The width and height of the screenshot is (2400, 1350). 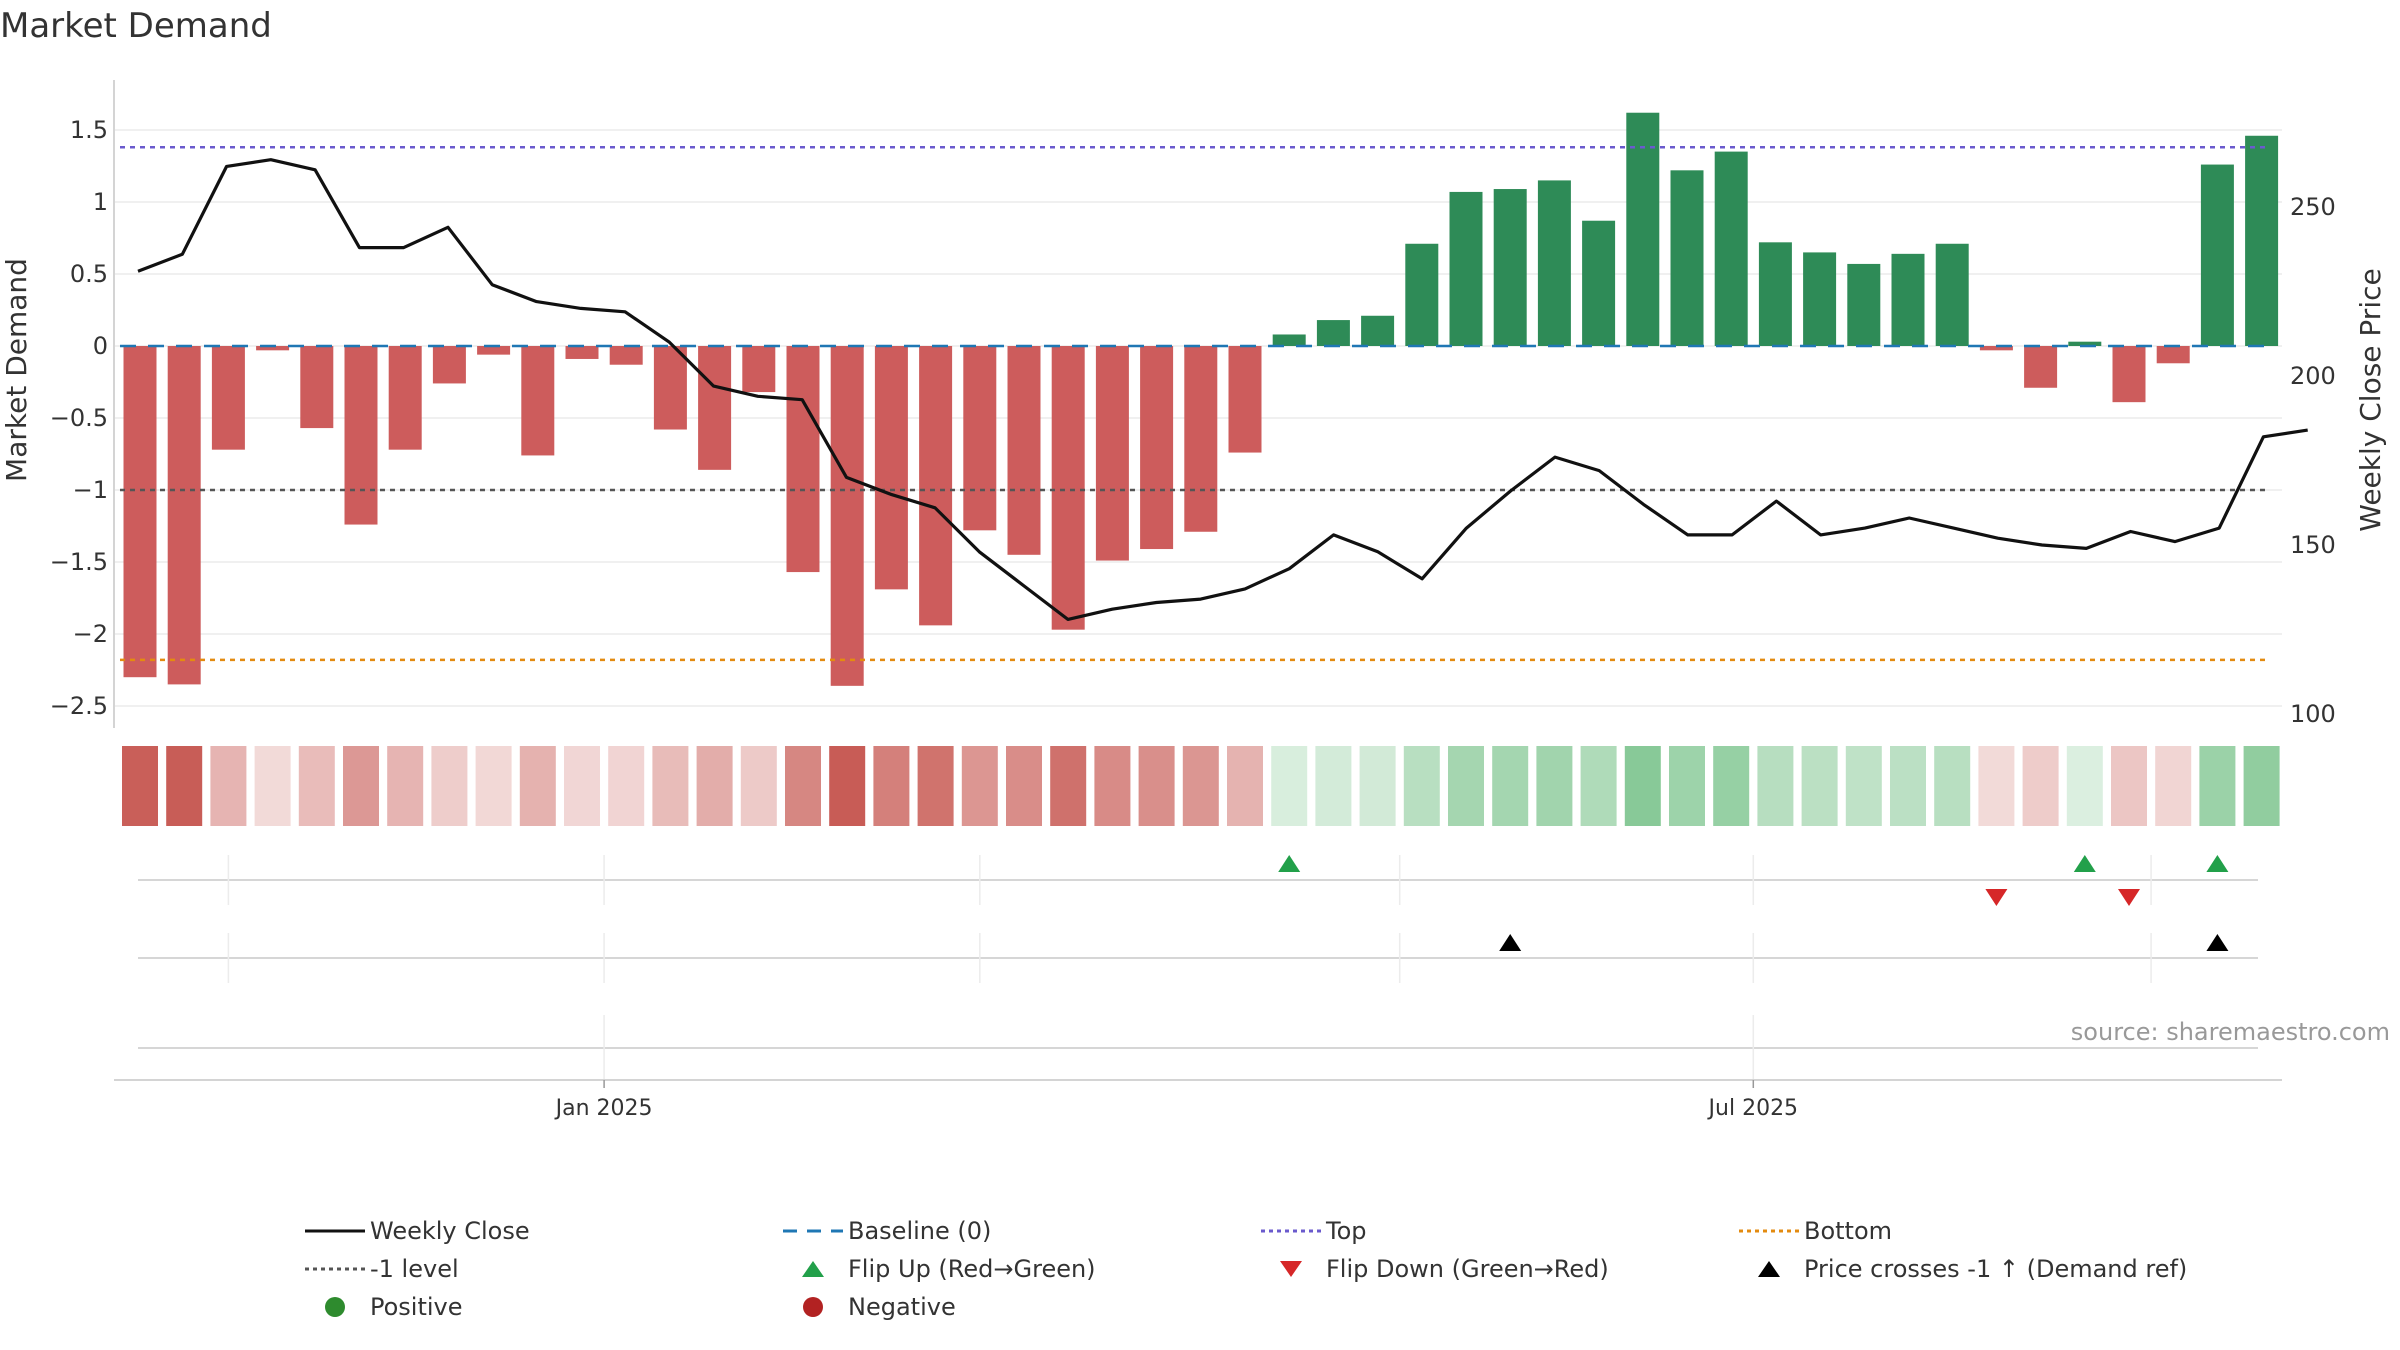 What do you see at coordinates (2217, 863) in the screenshot?
I see `flip-up-marker` at bounding box center [2217, 863].